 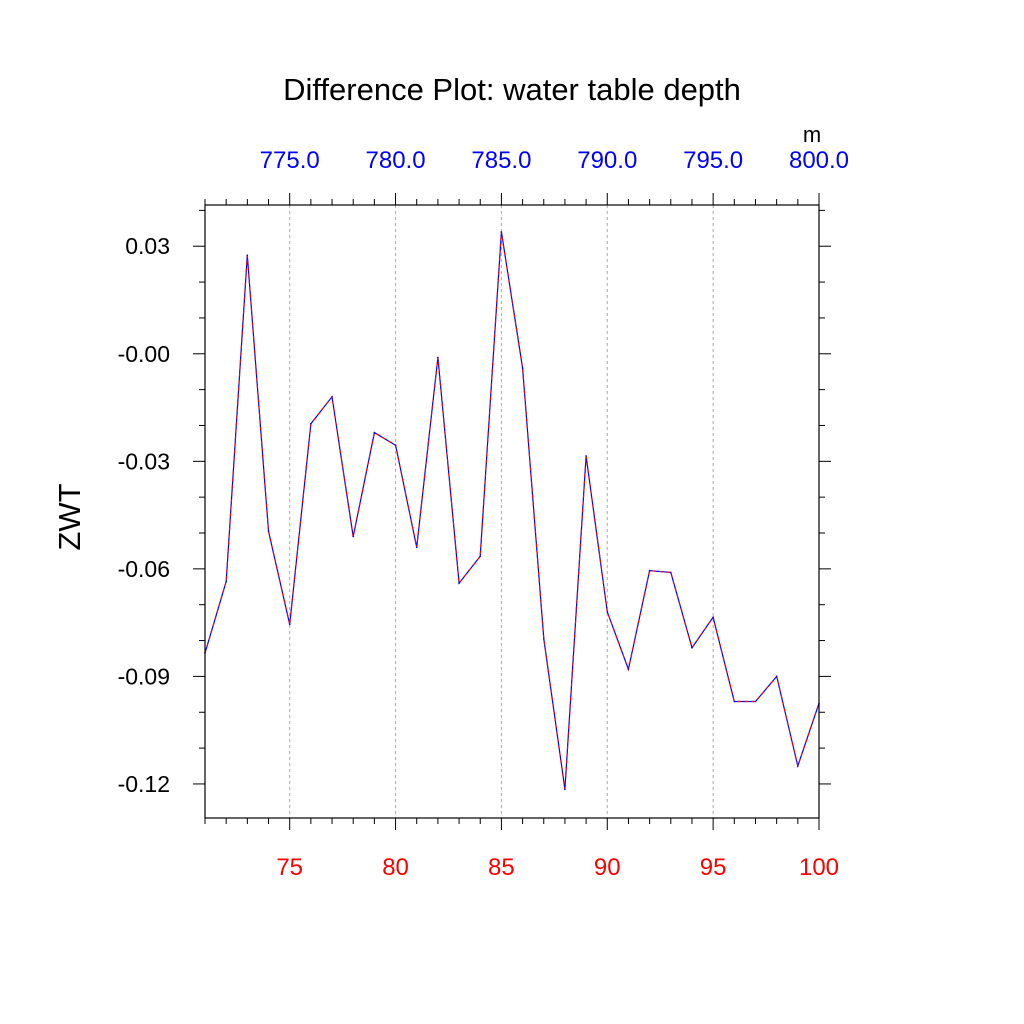 I want to click on y-tick-label: -0.12, so click(x=144, y=784).